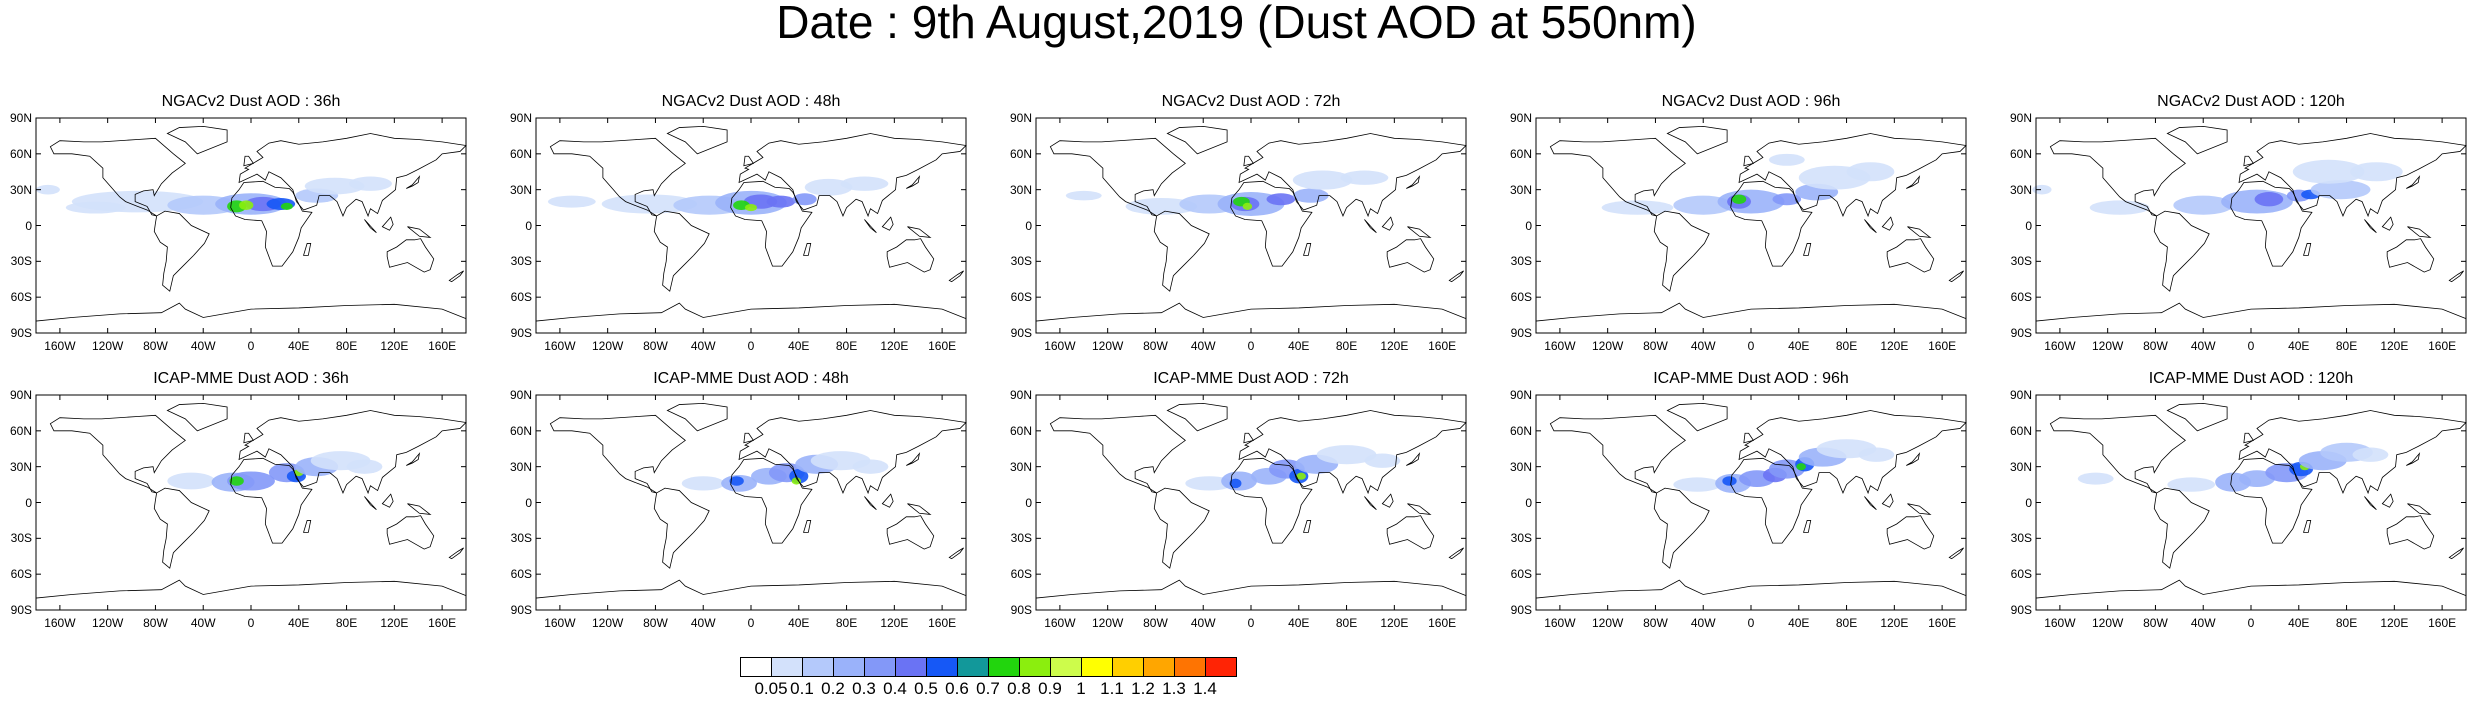  I want to click on colorbar-label: 0.5, so click(926, 688).